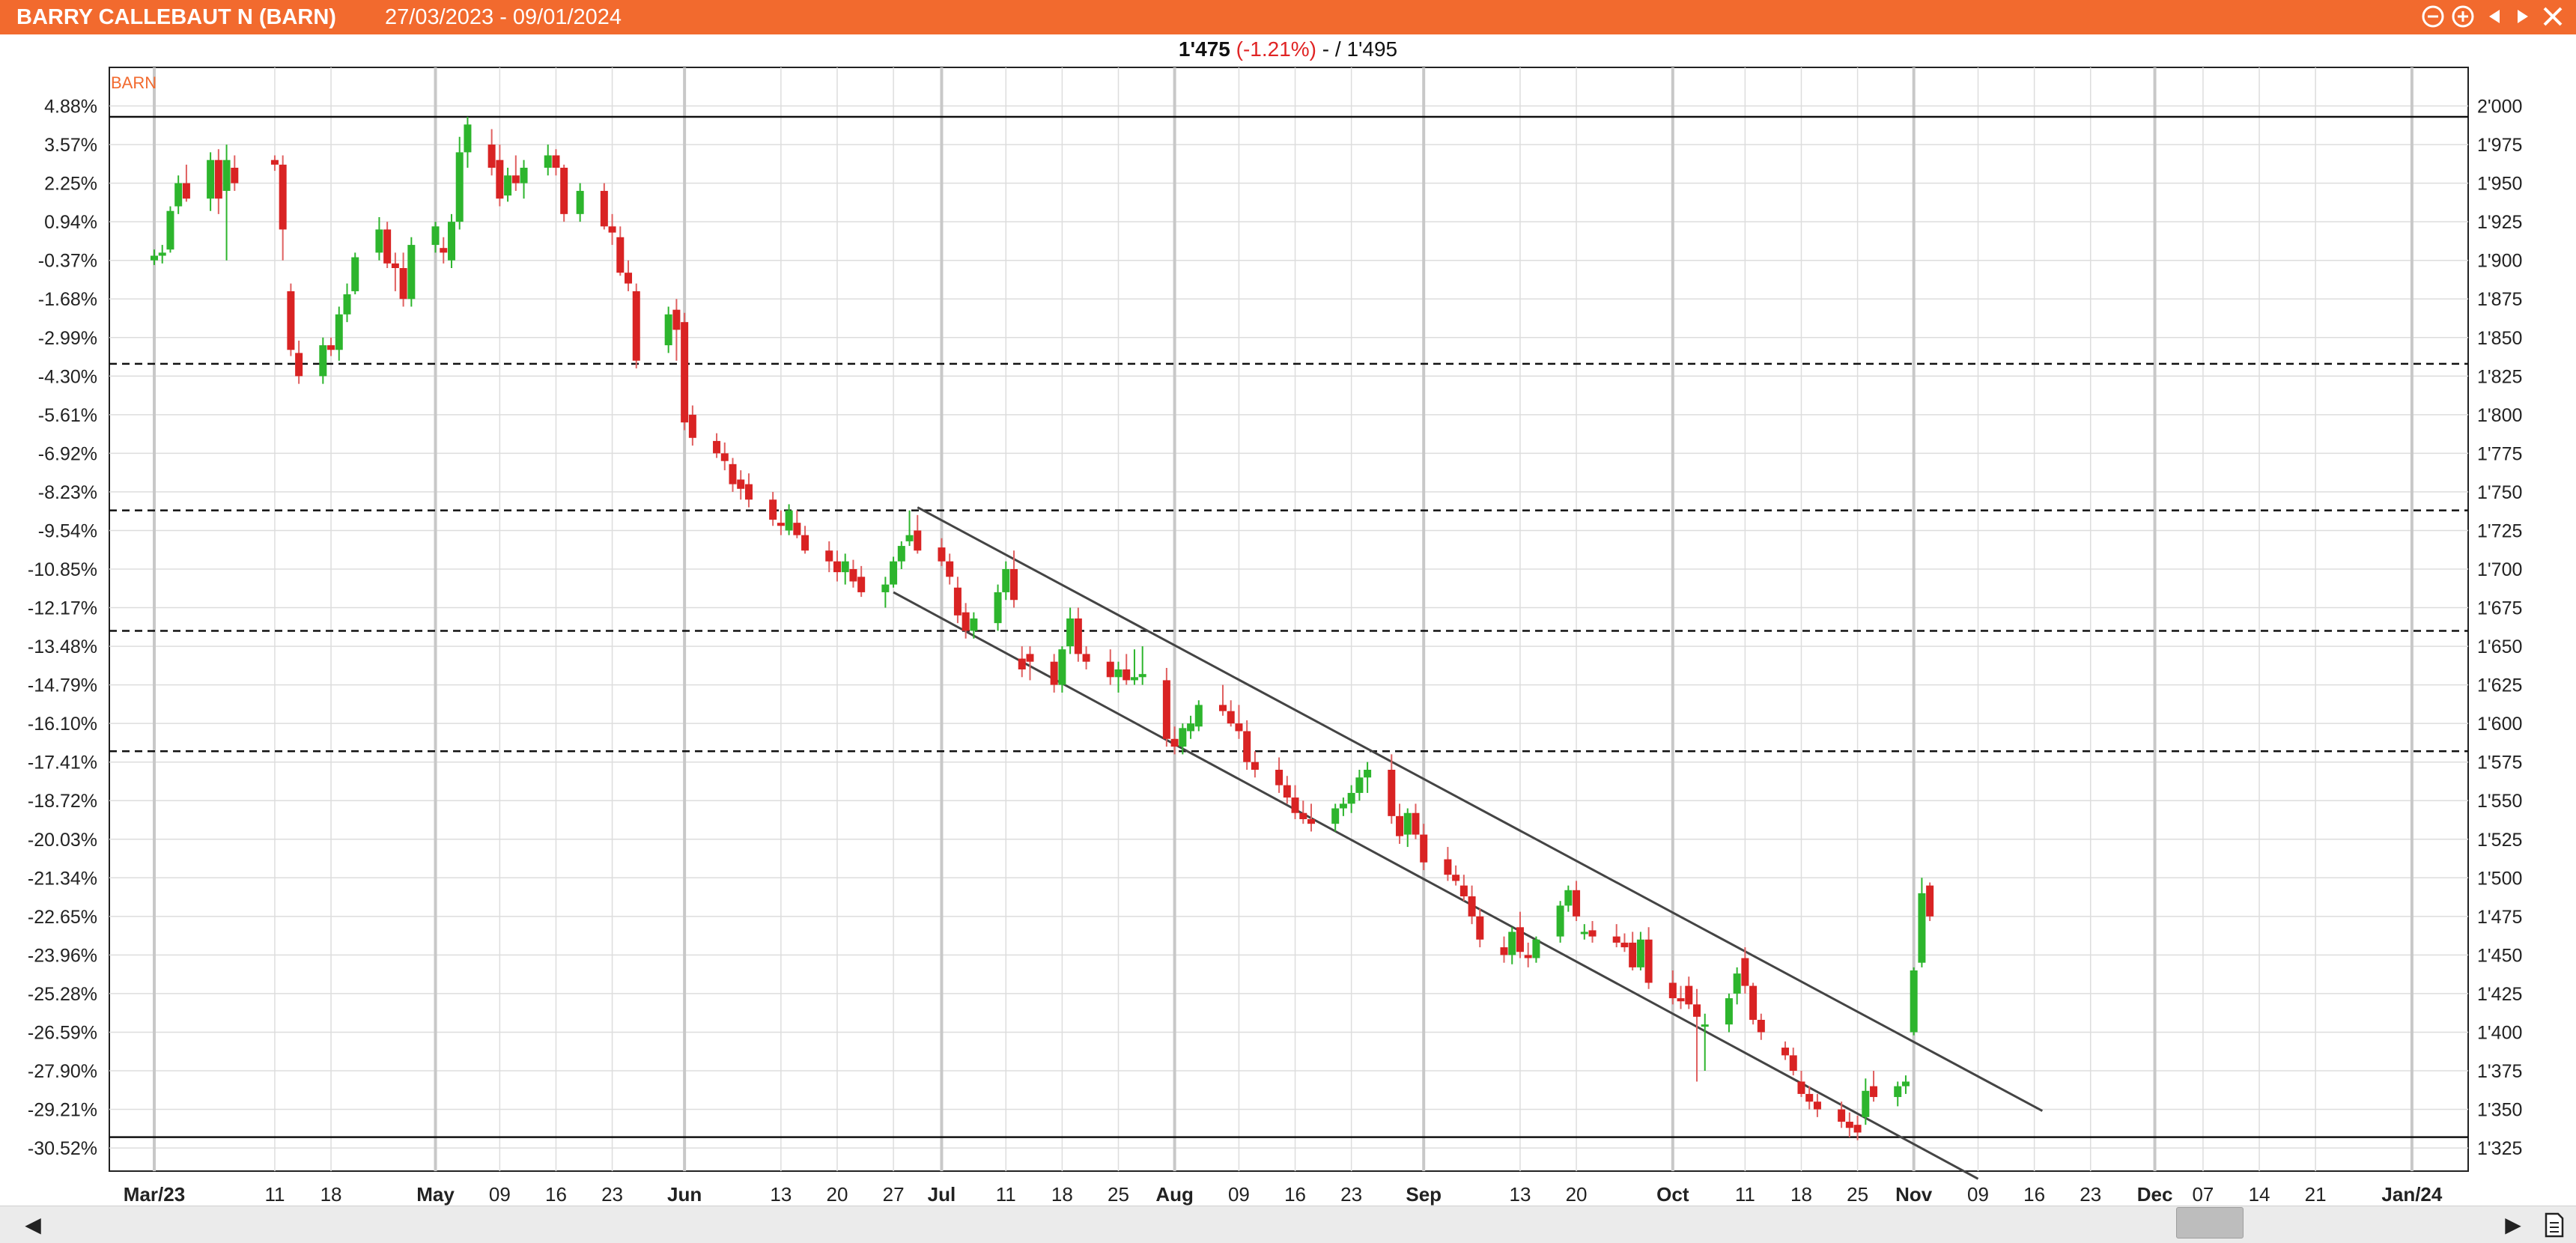  What do you see at coordinates (2499, 1110) in the screenshot?
I see `y-right-tick-label: 1'350` at bounding box center [2499, 1110].